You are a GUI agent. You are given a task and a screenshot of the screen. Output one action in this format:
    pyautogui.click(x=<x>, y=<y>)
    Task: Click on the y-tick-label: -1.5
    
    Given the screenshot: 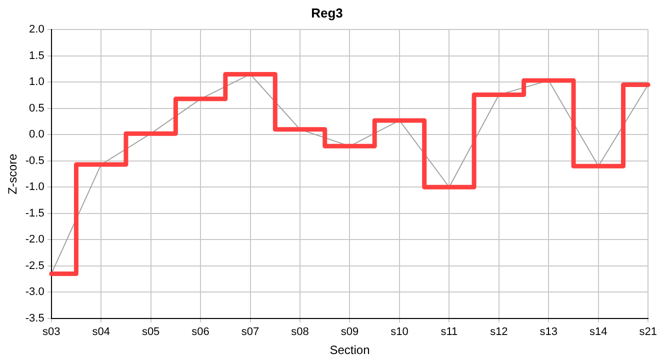 What is the action you would take?
    pyautogui.click(x=34, y=213)
    